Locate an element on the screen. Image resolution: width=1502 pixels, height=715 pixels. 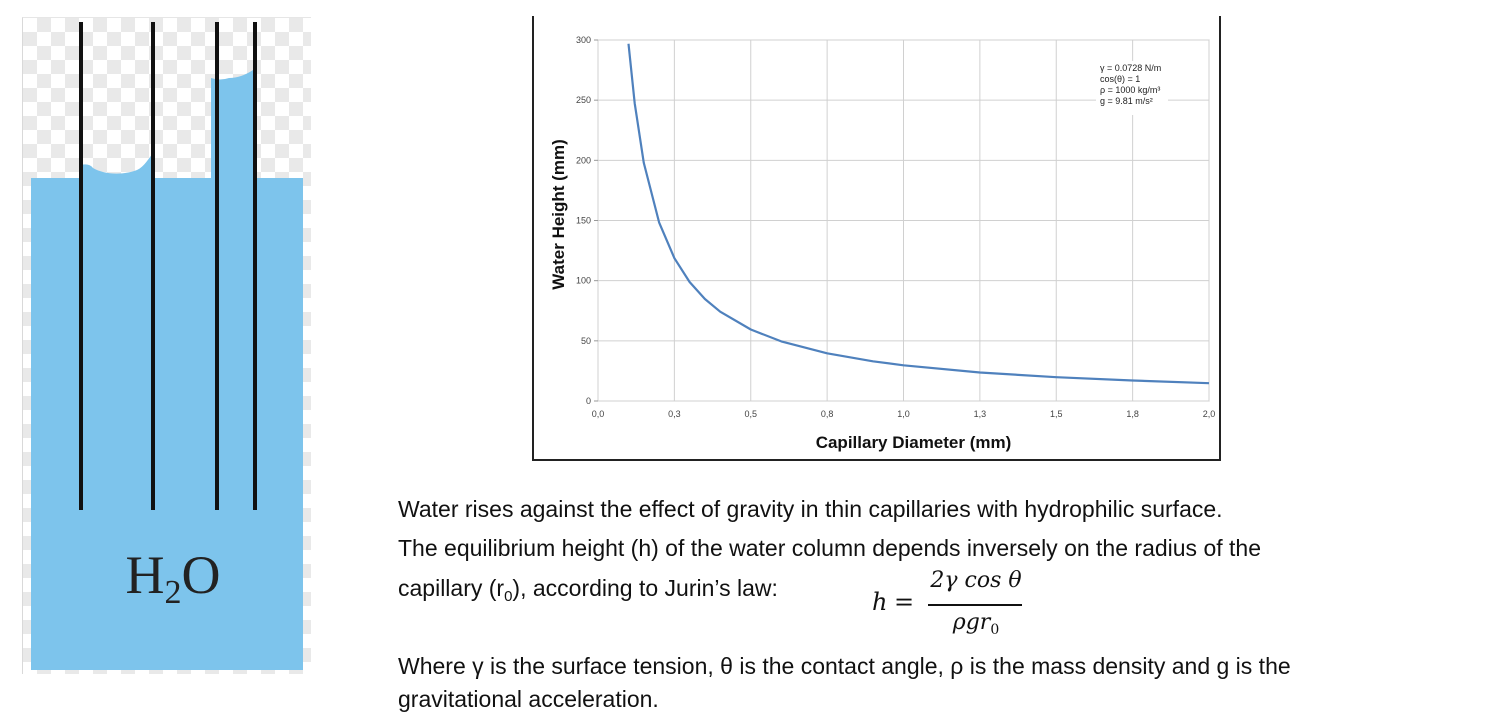
formula-denominator: ρgr0 is located at coordinates (976, 624).